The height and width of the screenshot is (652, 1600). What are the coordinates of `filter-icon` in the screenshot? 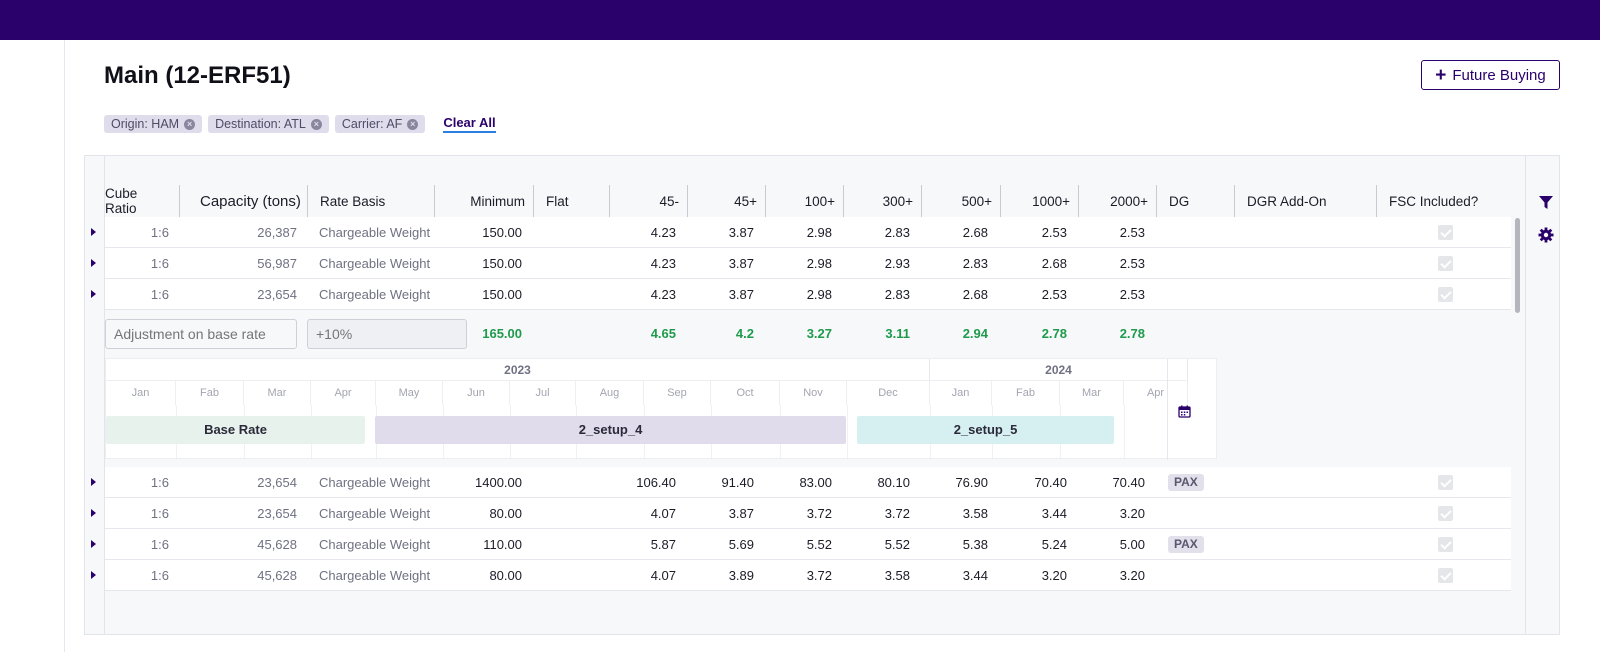 It's located at (1546, 203).